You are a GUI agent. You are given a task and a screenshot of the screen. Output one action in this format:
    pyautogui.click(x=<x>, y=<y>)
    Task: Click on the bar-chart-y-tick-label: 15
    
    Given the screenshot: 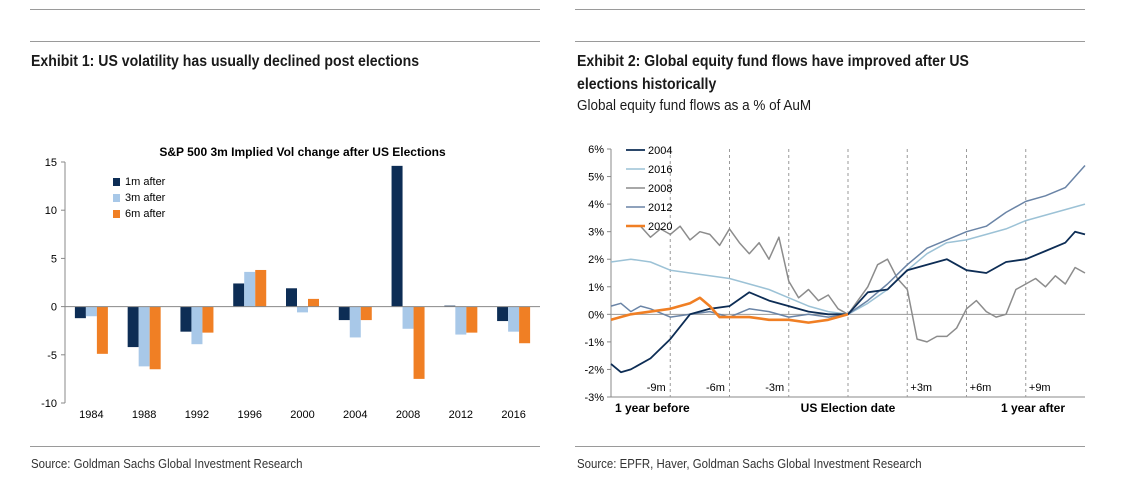 What is the action you would take?
    pyautogui.click(x=51, y=163)
    